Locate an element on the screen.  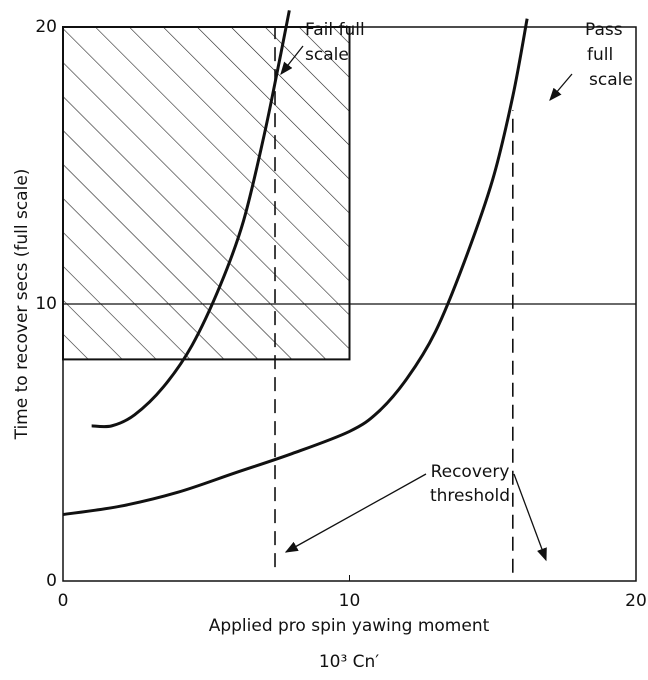
y-tick-label: 20 is located at coordinates (46, 27).